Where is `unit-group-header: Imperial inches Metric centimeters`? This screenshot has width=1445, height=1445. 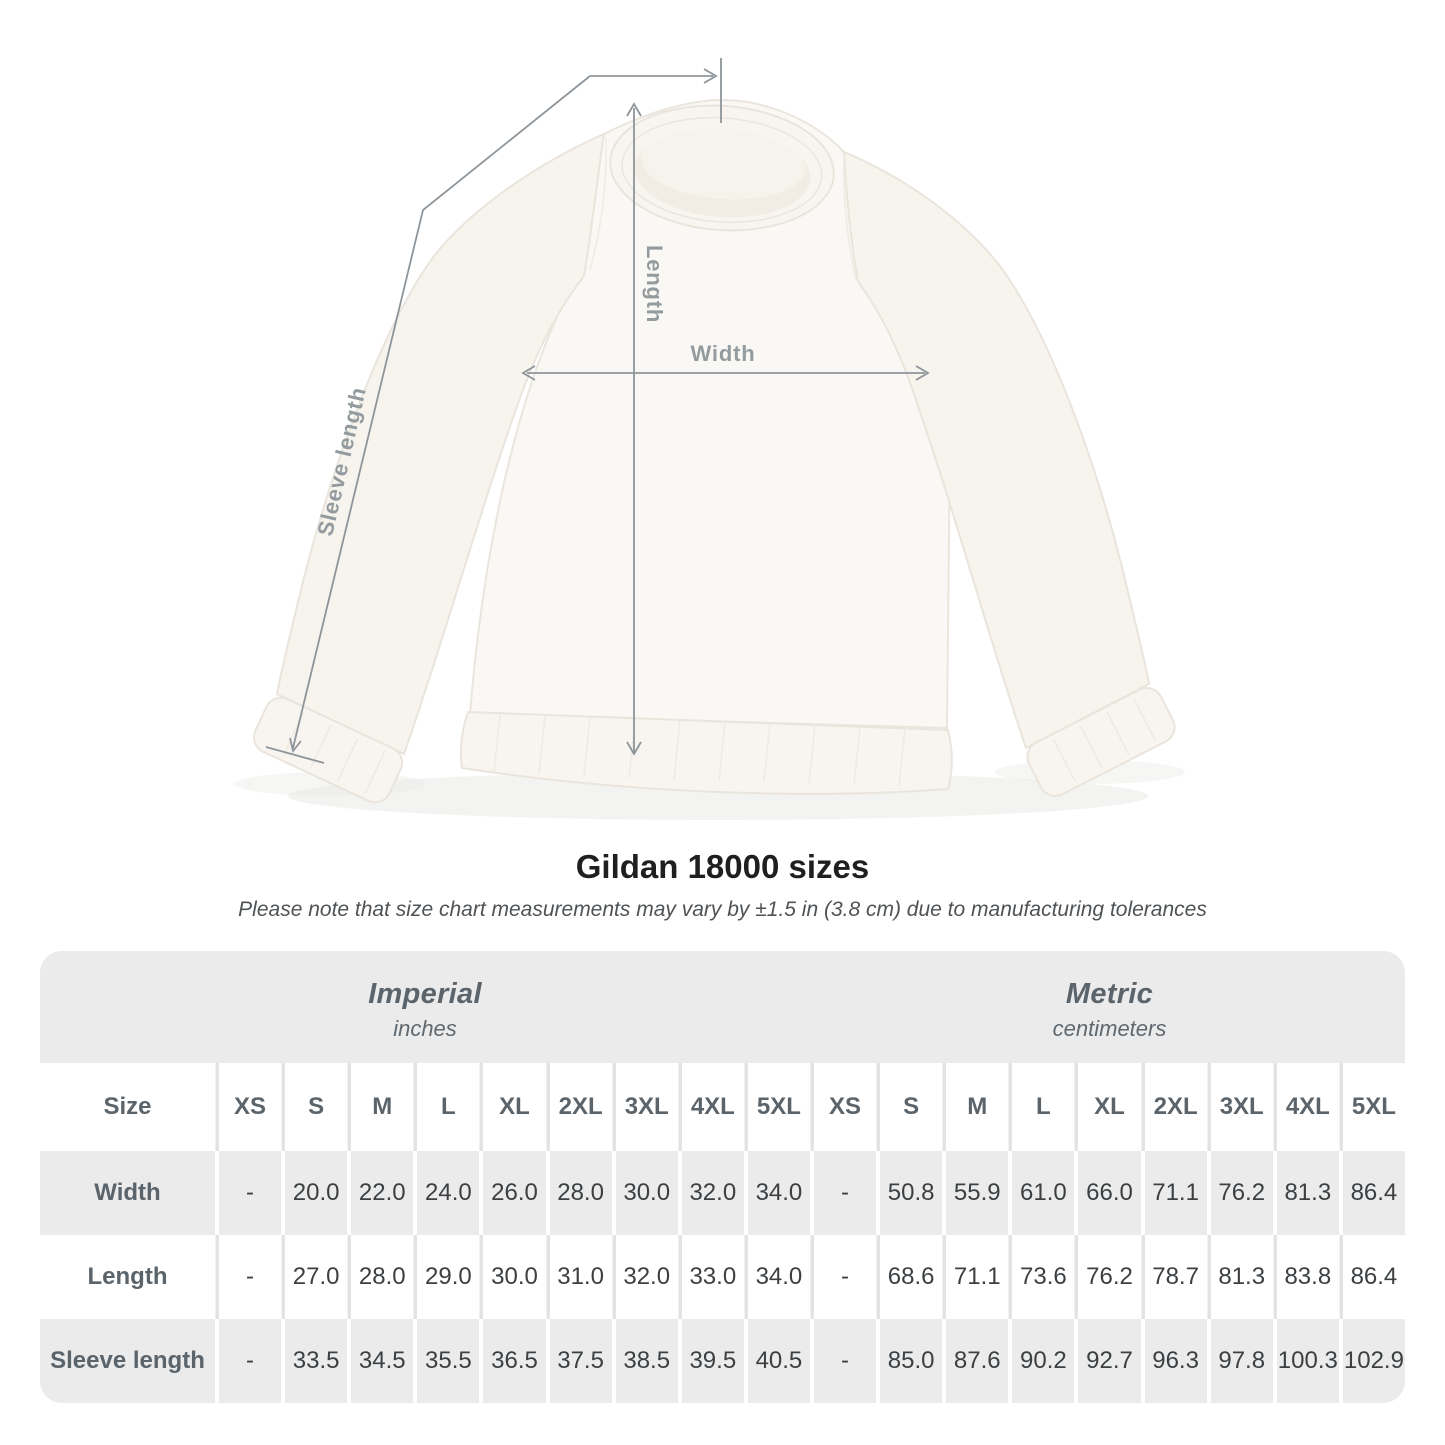 unit-group-header: Imperial inches Metric centimeters is located at coordinates (722, 1007).